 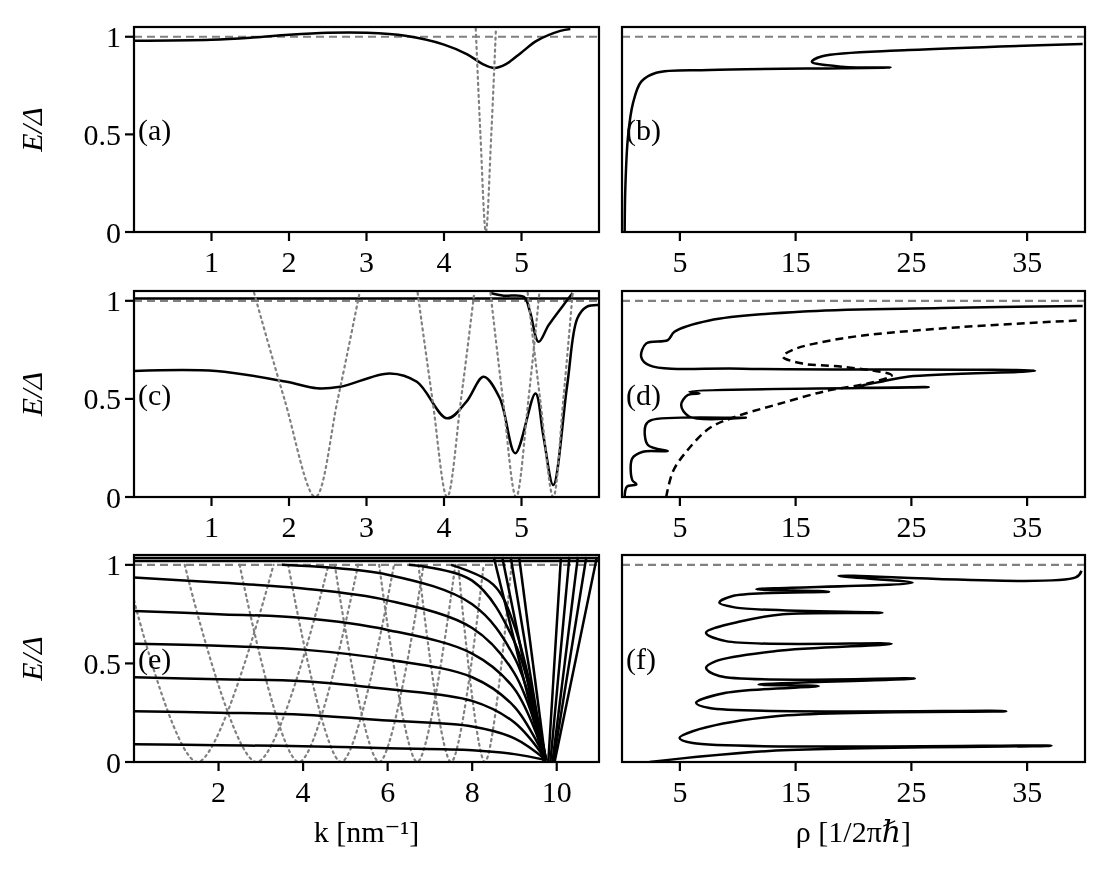 What do you see at coordinates (155, 394) in the screenshot?
I see `annotation: (c)` at bounding box center [155, 394].